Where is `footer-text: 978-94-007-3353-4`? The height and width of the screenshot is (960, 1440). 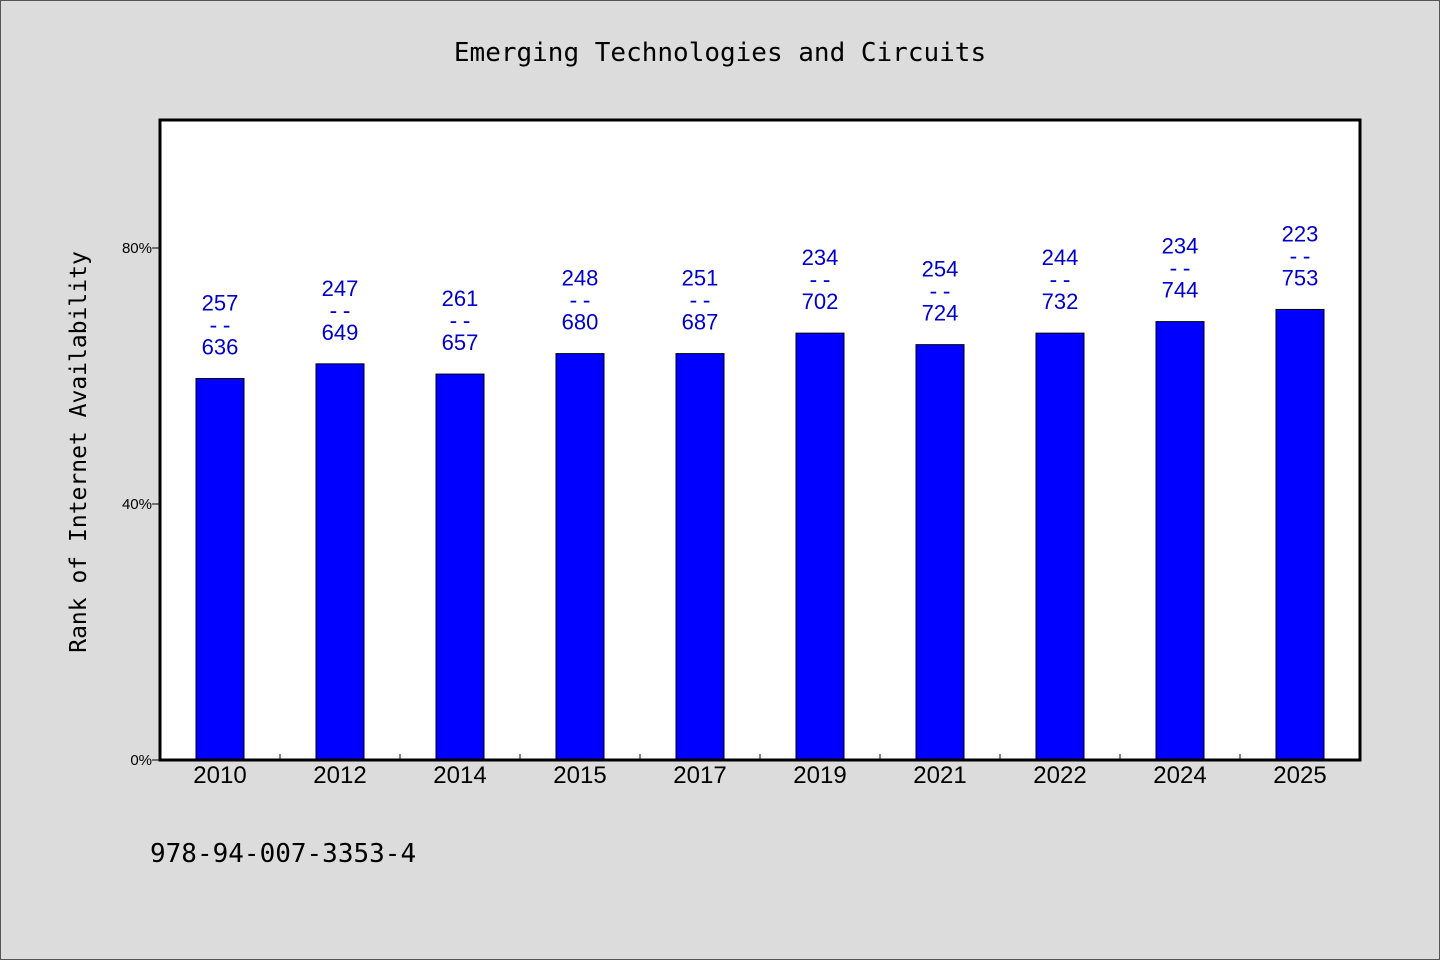
footer-text: 978-94-007-3353-4 is located at coordinates (283, 854).